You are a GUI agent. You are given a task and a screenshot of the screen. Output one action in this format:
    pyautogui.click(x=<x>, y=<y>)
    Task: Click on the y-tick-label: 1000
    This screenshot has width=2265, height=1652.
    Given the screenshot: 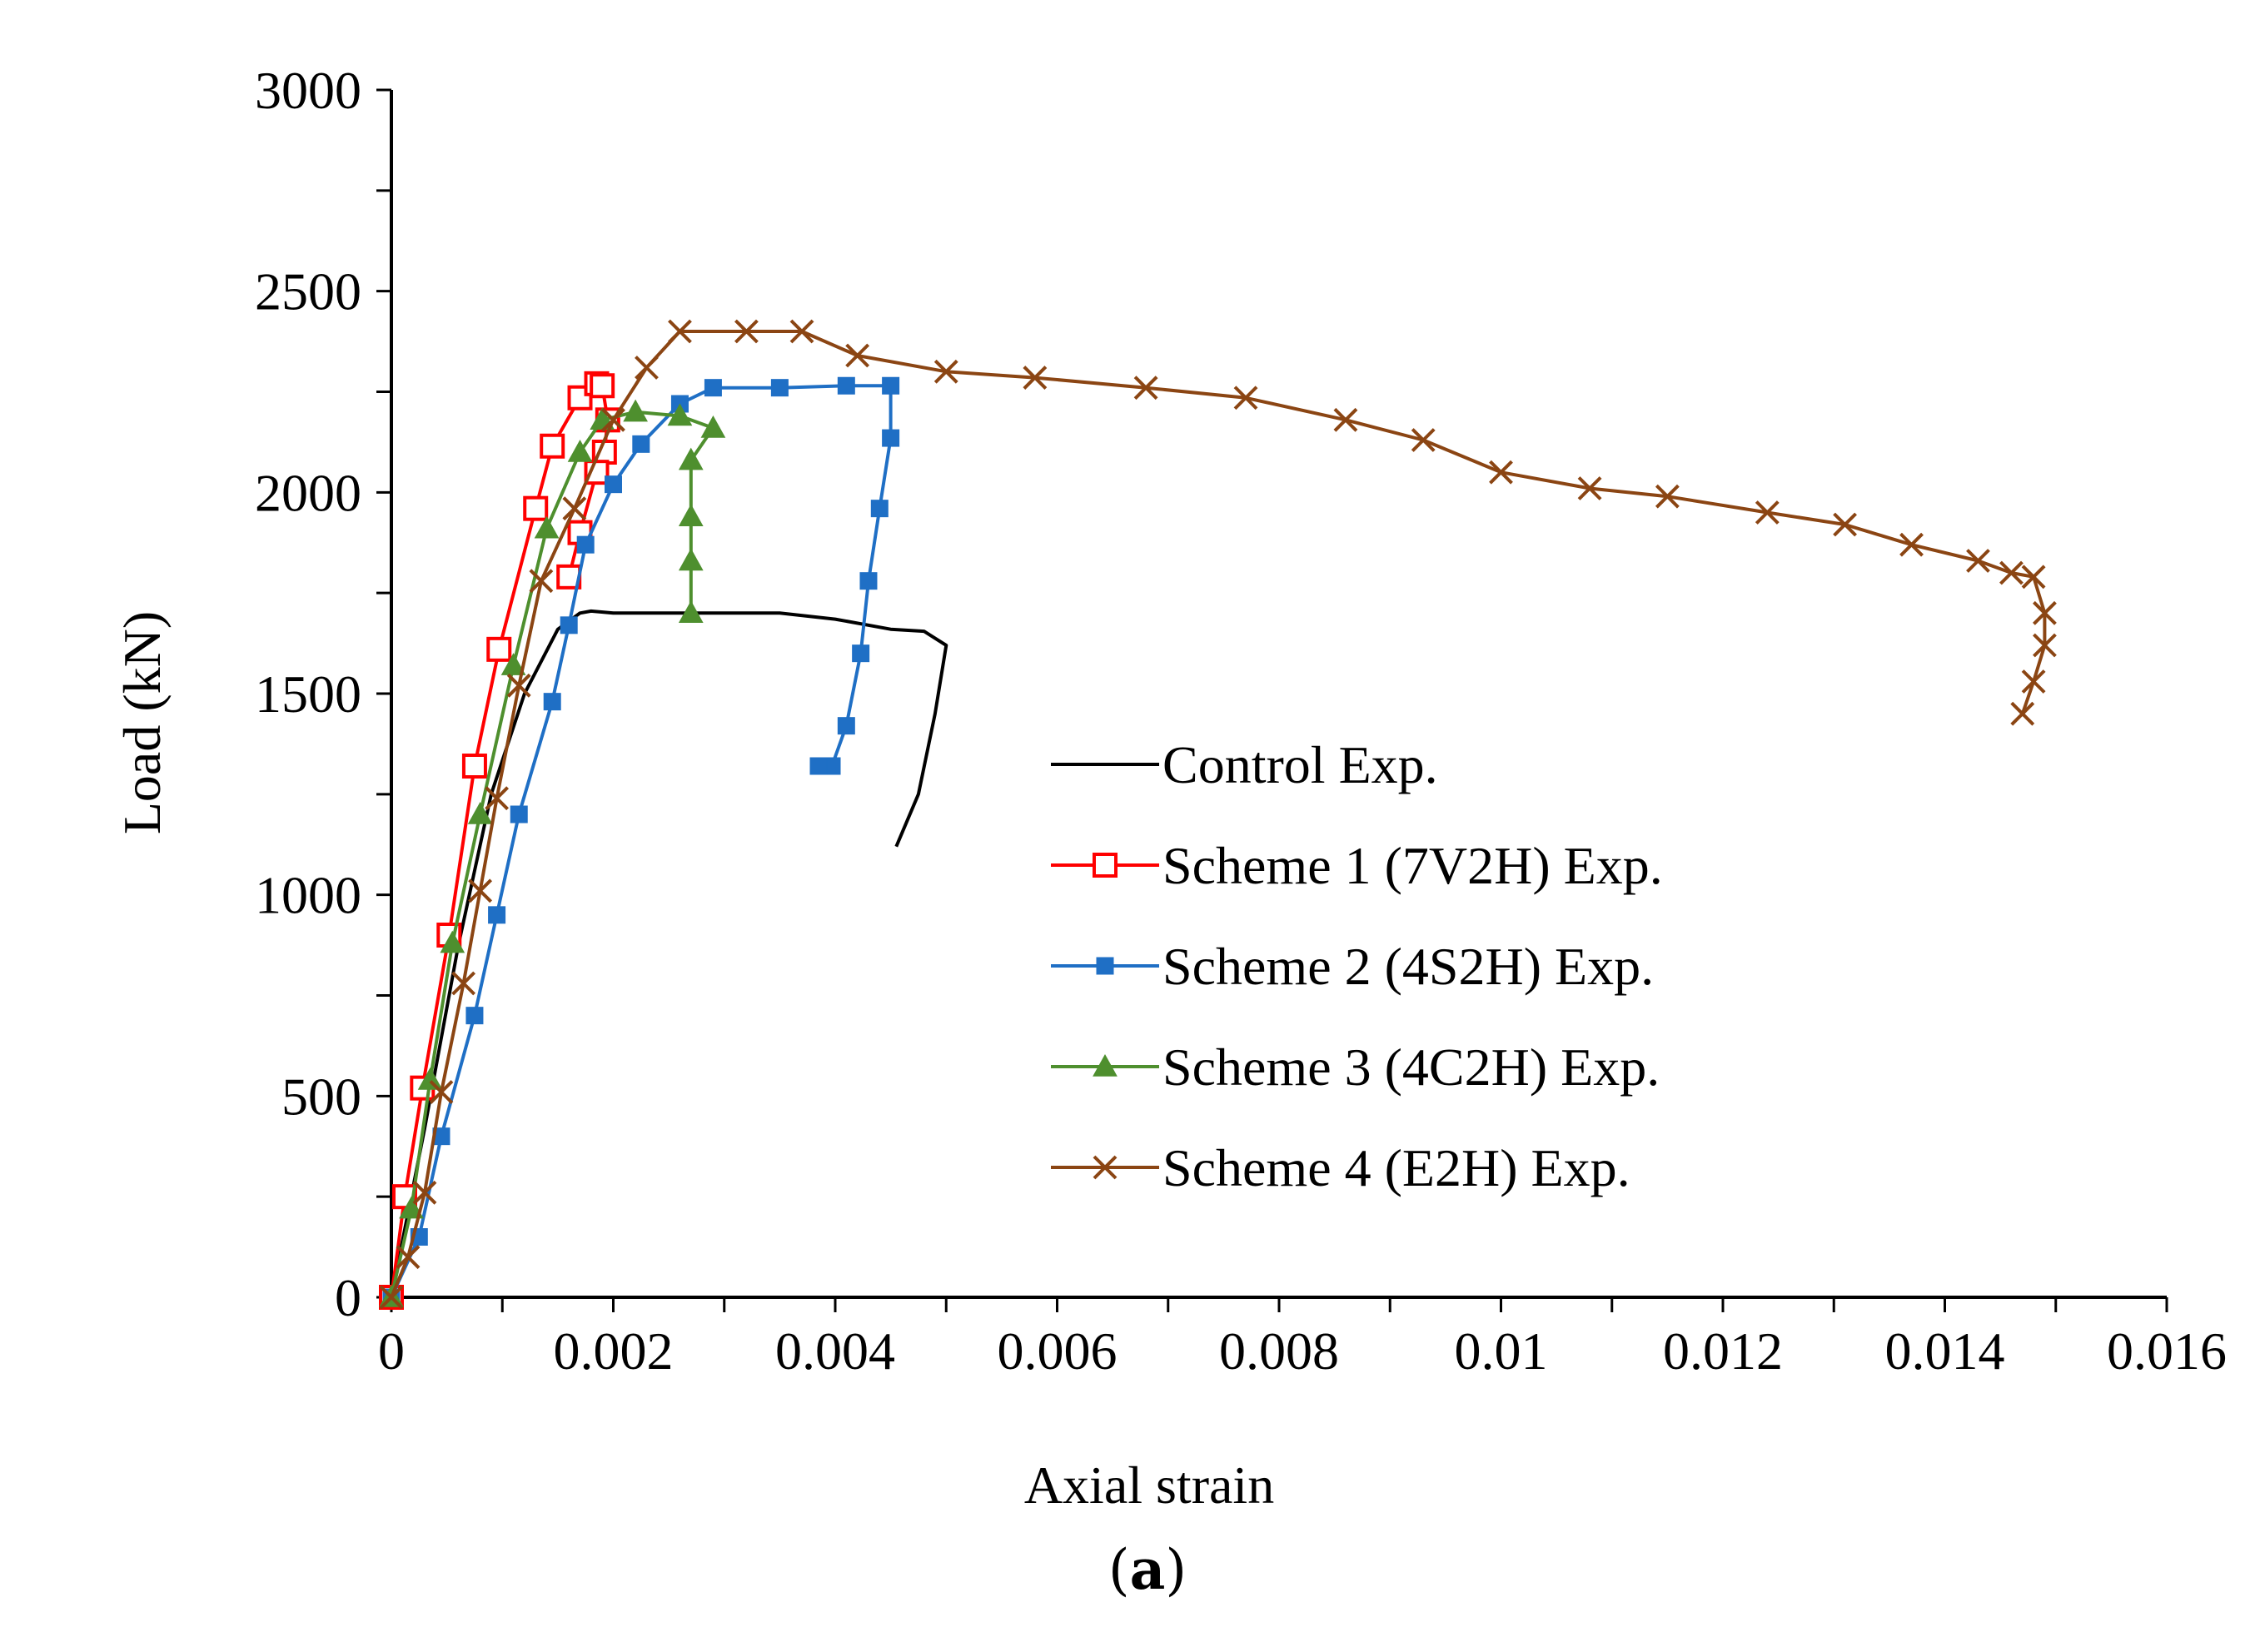 What is the action you would take?
    pyautogui.click(x=308, y=896)
    